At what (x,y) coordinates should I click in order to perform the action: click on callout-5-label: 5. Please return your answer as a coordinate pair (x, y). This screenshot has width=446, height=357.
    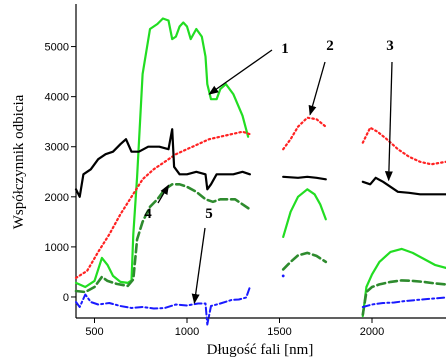
    Looking at the image, I should click on (209, 214).